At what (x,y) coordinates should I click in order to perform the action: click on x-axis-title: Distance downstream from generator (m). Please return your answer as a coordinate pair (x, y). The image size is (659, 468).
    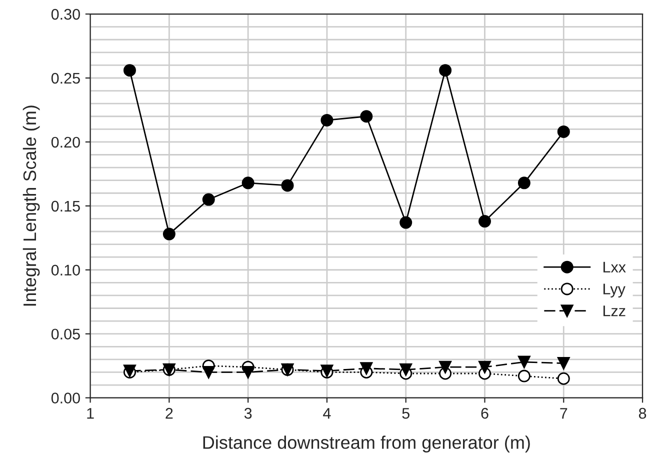
    Looking at the image, I should click on (366, 444).